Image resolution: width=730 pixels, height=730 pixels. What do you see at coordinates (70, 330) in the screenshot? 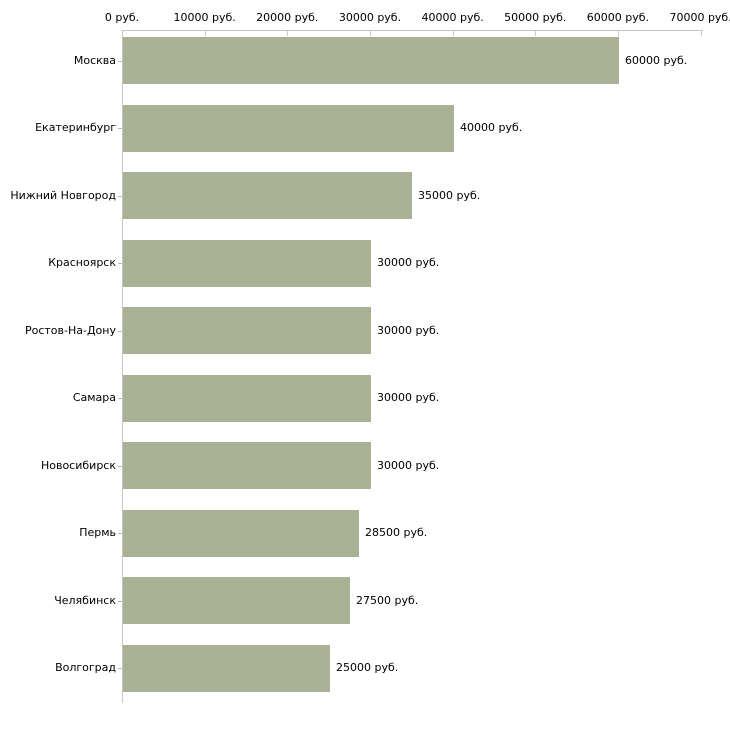
I see `category-label: Ростов-На-Дону` at bounding box center [70, 330].